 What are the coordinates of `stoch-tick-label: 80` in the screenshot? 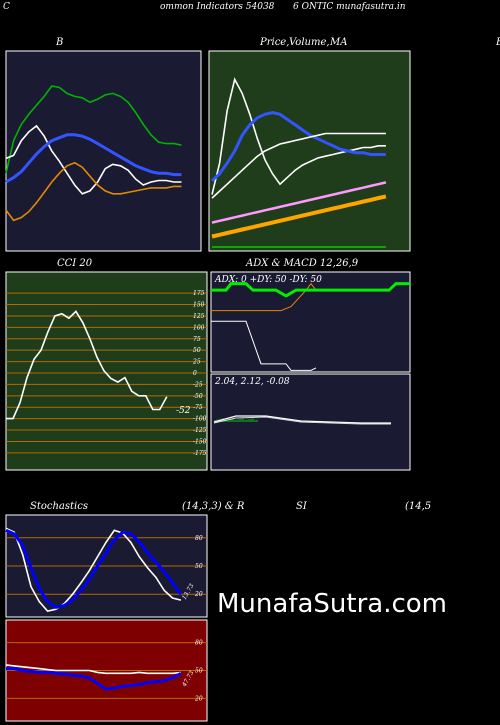 It's located at (199, 538).